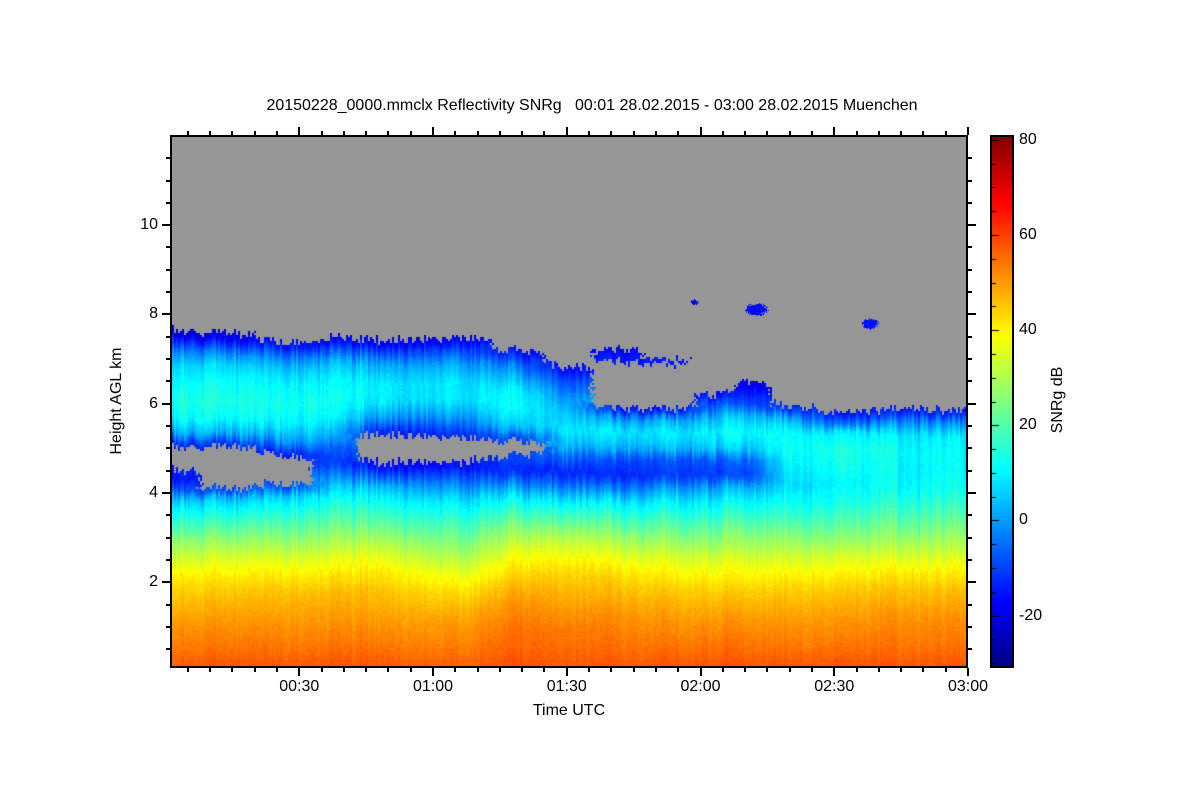 This screenshot has width=1200, height=800. What do you see at coordinates (1028, 425) in the screenshot?
I see `colorbar-tick-label: 20` at bounding box center [1028, 425].